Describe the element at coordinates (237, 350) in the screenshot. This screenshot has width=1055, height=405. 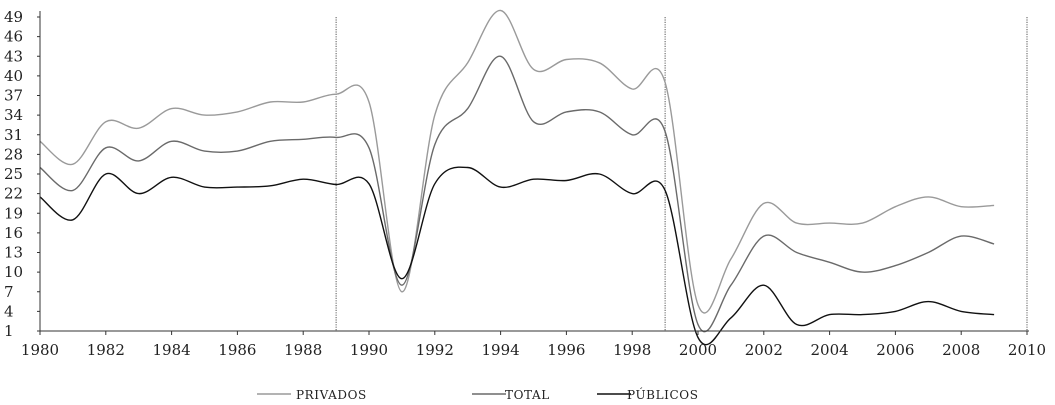
I see `x-tick-label: 1986` at that location.